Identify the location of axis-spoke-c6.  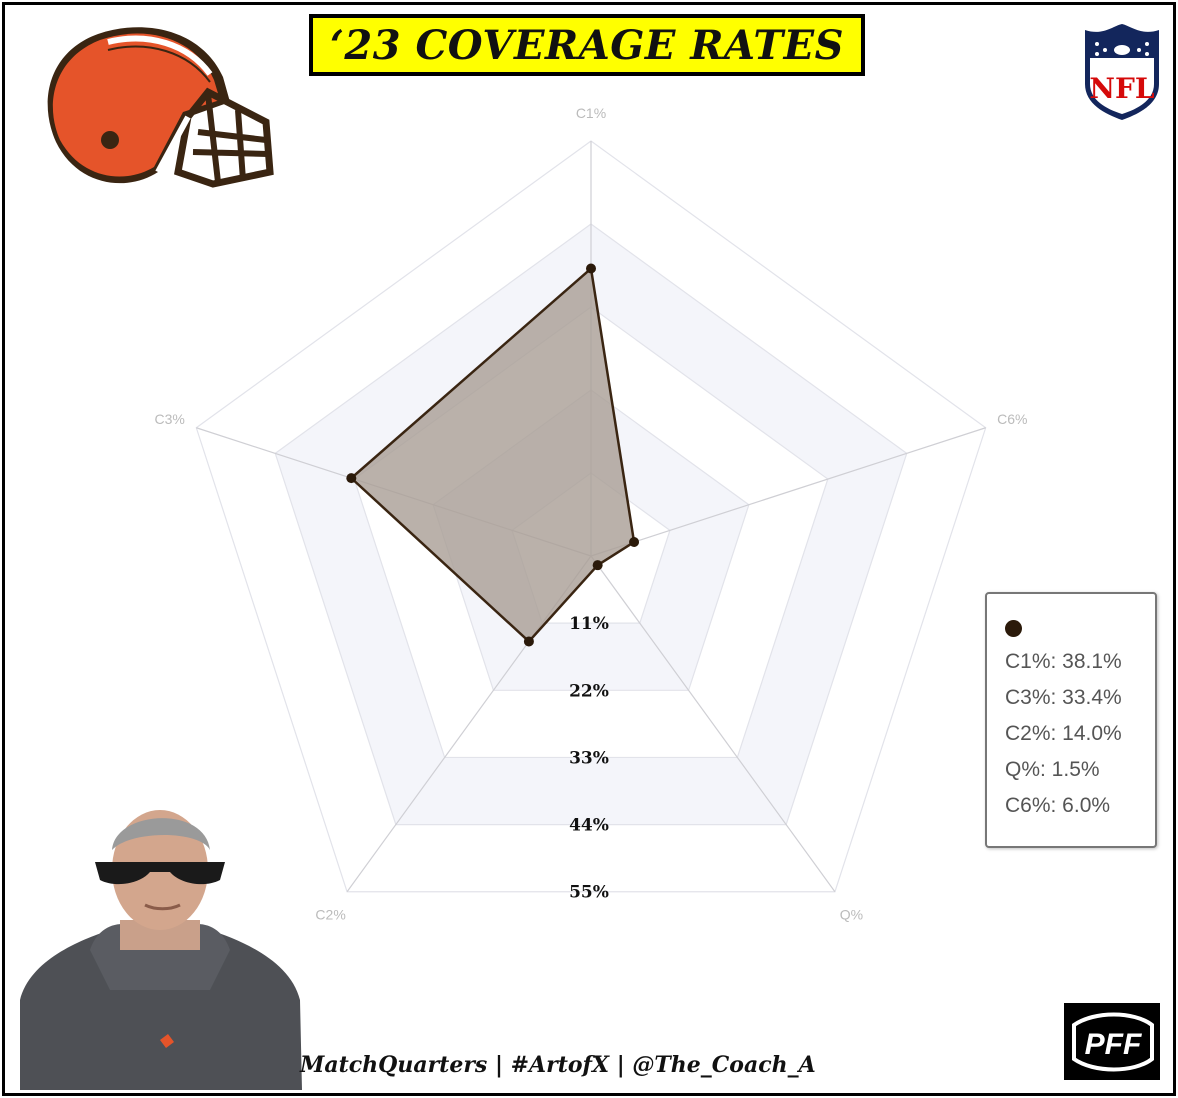
(788, 492).